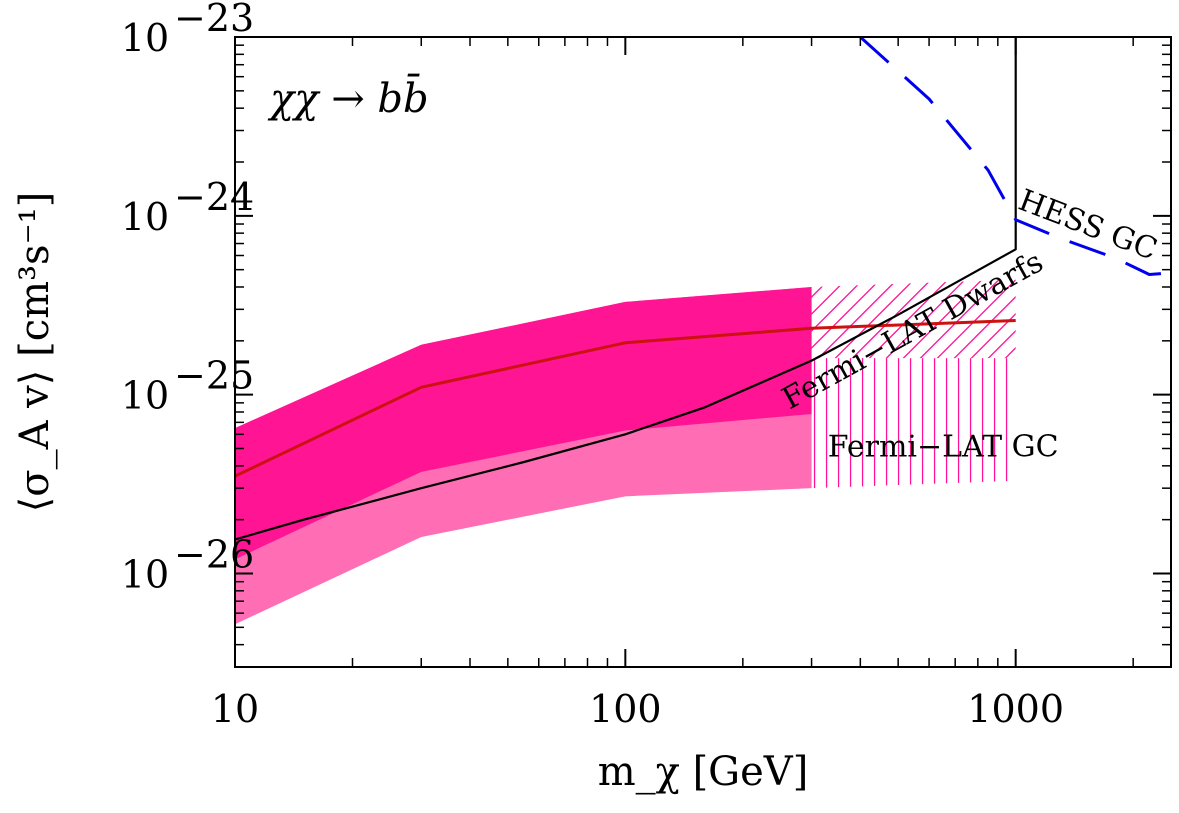 The height and width of the screenshot is (813, 1179). I want to click on hess-gc-line, so click(1015, 156).